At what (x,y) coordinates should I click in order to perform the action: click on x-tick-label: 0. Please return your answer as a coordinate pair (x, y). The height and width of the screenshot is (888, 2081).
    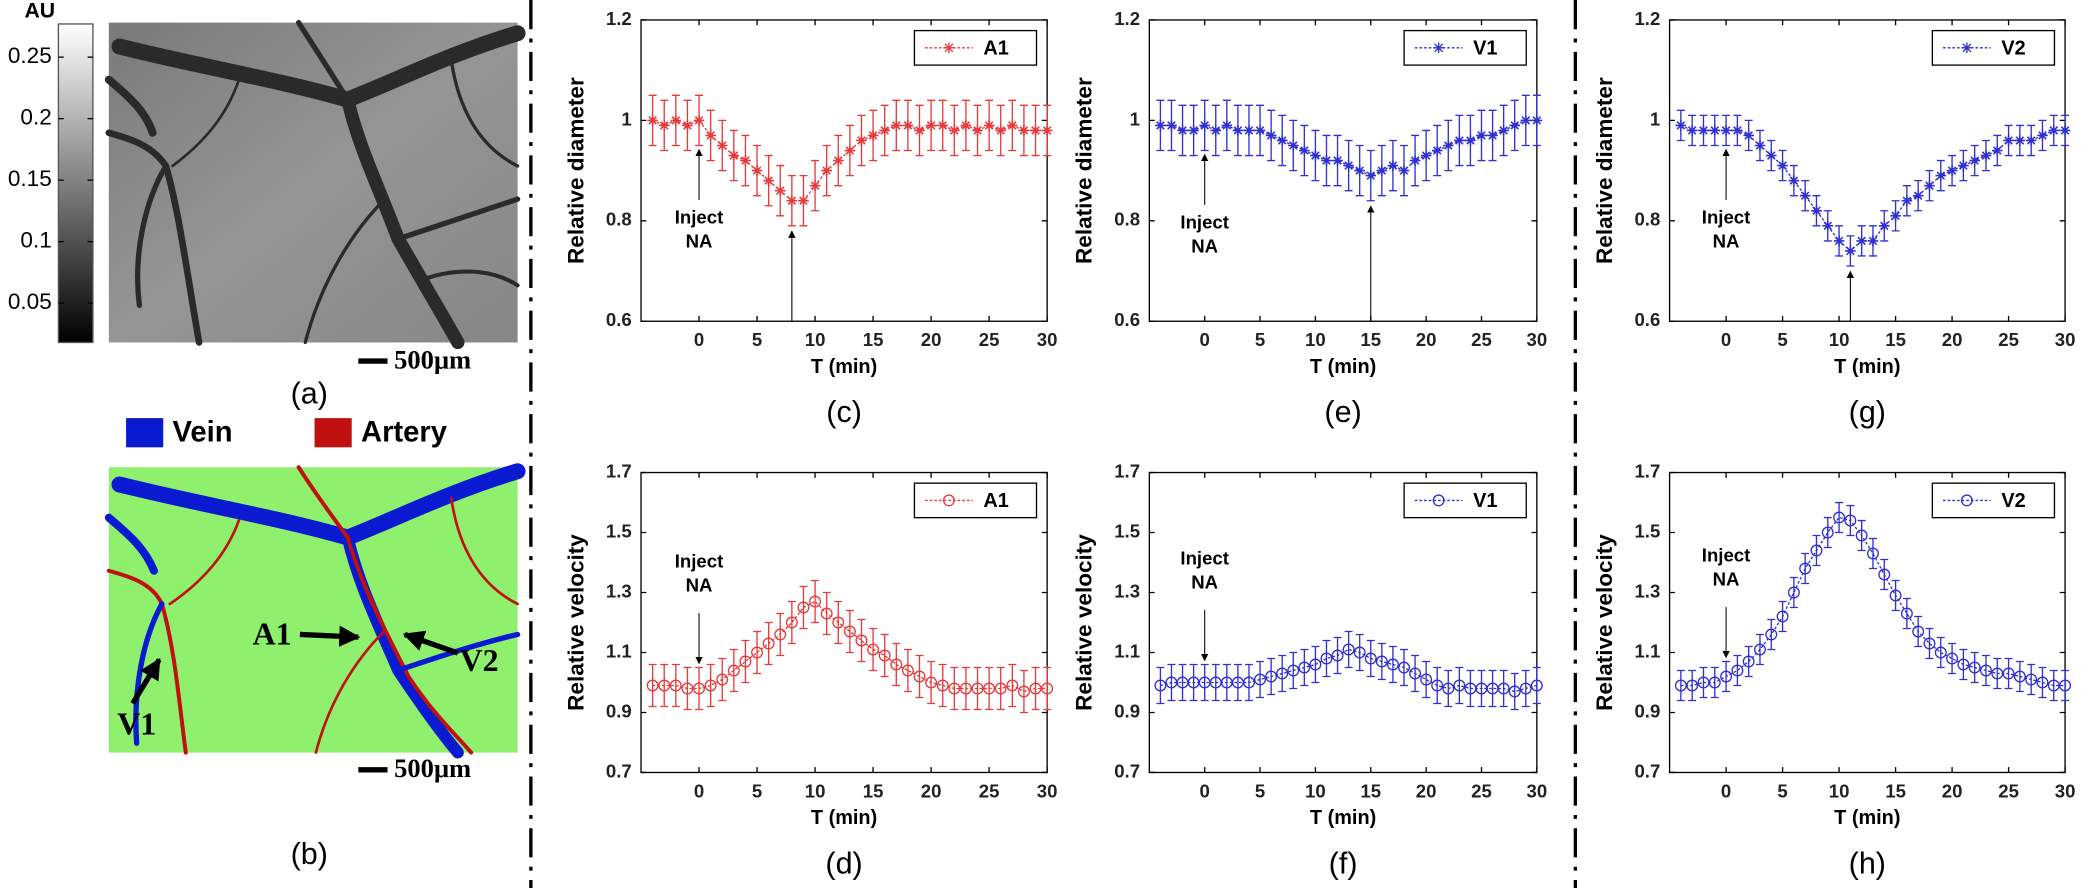
    Looking at the image, I should click on (1726, 790).